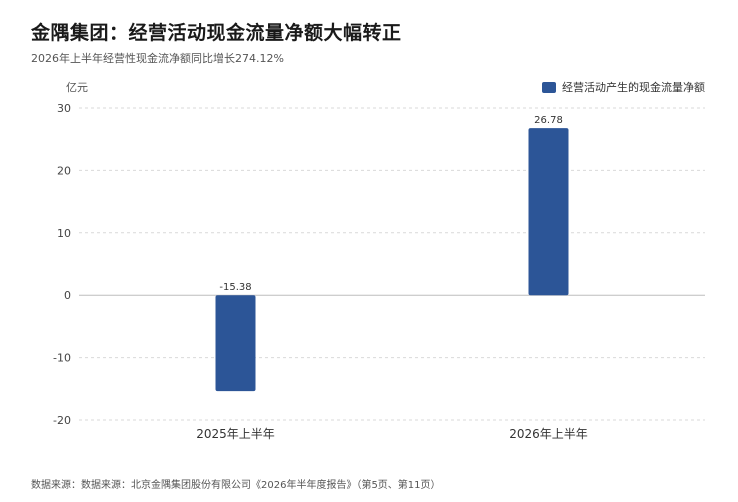 Image resolution: width=738 pixels, height=502 pixels. I want to click on y-tick-label: 30, so click(64, 108).